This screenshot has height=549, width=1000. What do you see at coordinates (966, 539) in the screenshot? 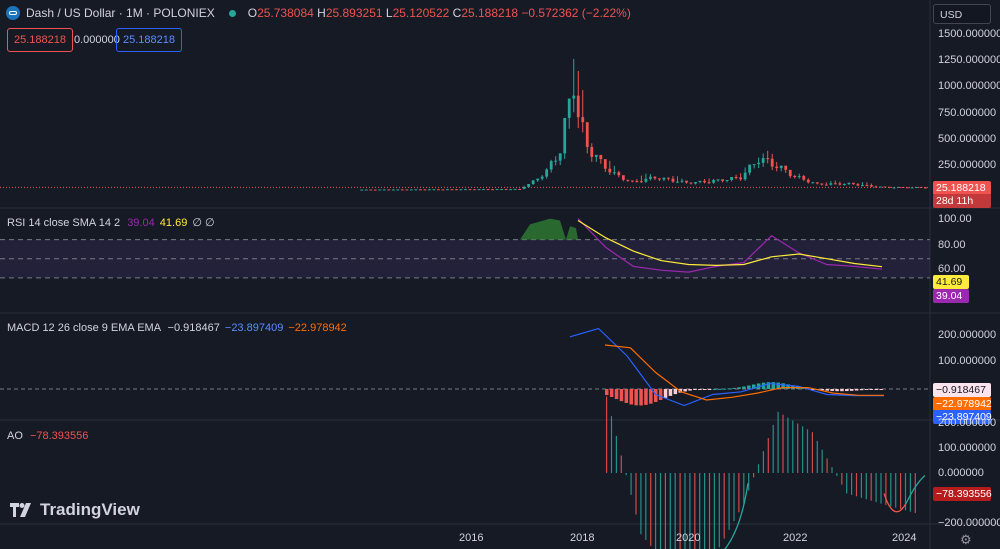
I see `chart-settings-gear-icon: ⚙` at bounding box center [966, 539].